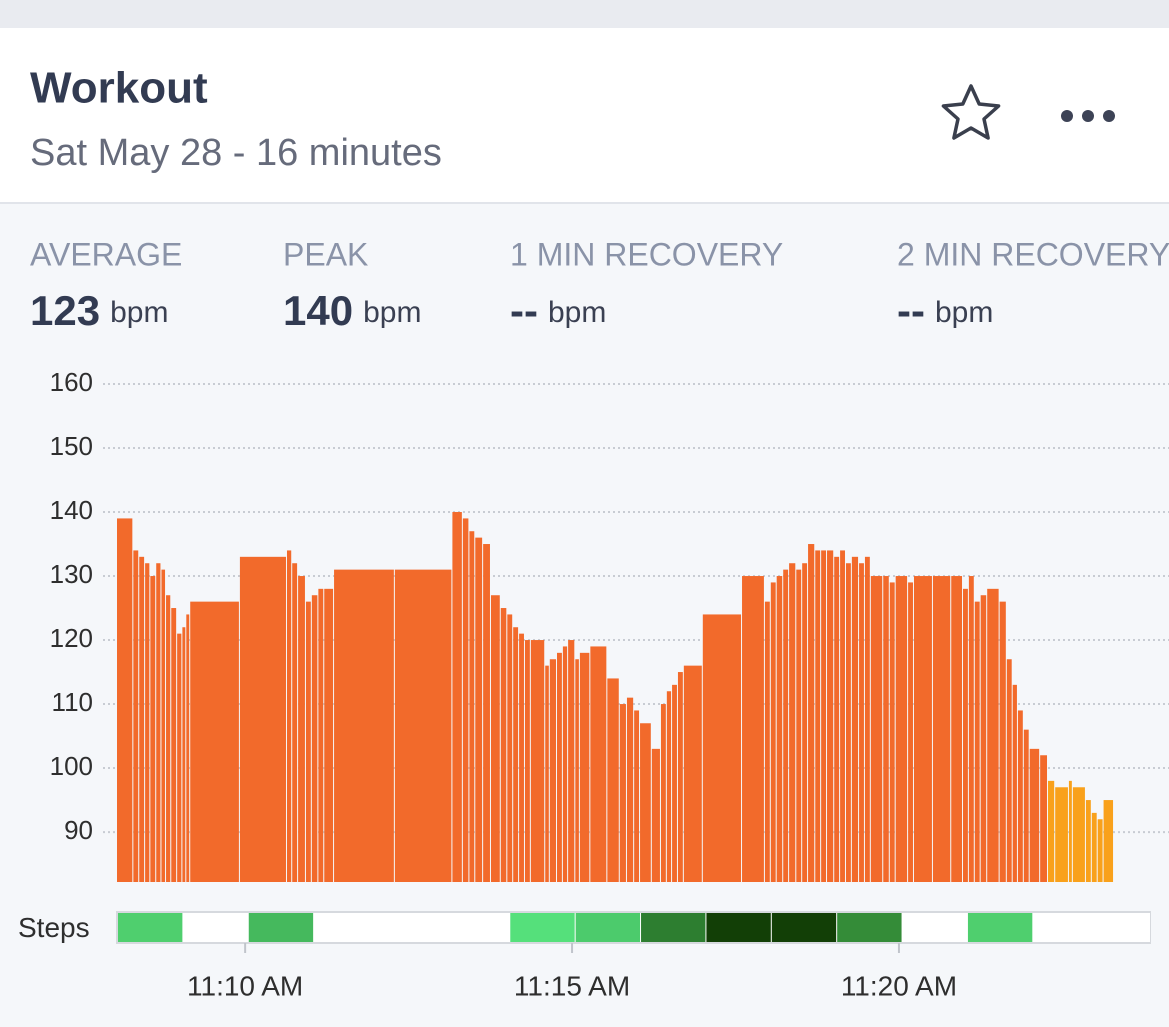  What do you see at coordinates (119, 88) in the screenshot?
I see `title: Workout` at bounding box center [119, 88].